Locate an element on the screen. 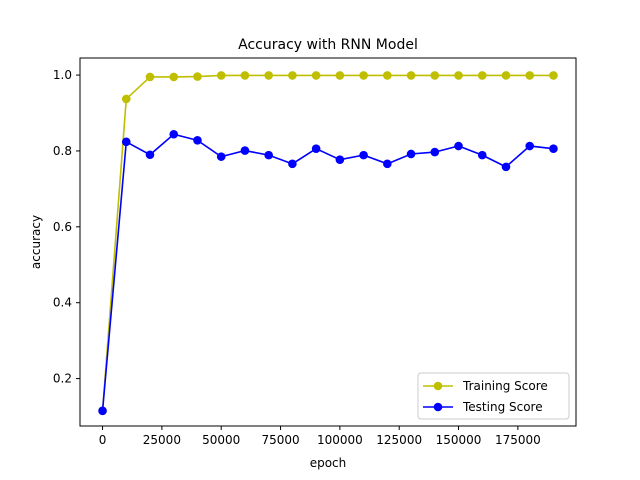  x-axis-label: epoch is located at coordinates (328, 463).